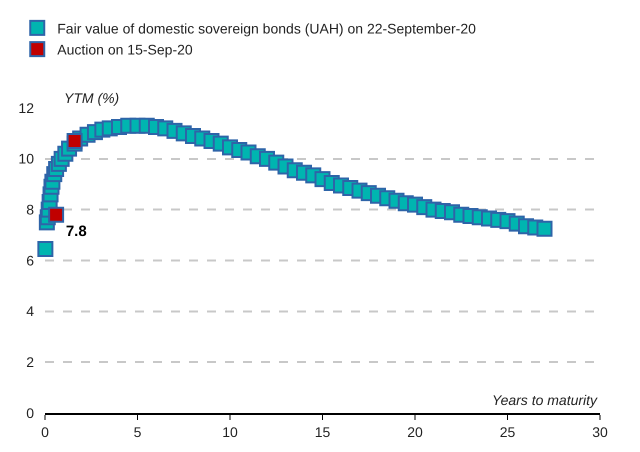 The width and height of the screenshot is (640, 452). What do you see at coordinates (76, 231) in the screenshot?
I see `data-label: 7.8` at bounding box center [76, 231].